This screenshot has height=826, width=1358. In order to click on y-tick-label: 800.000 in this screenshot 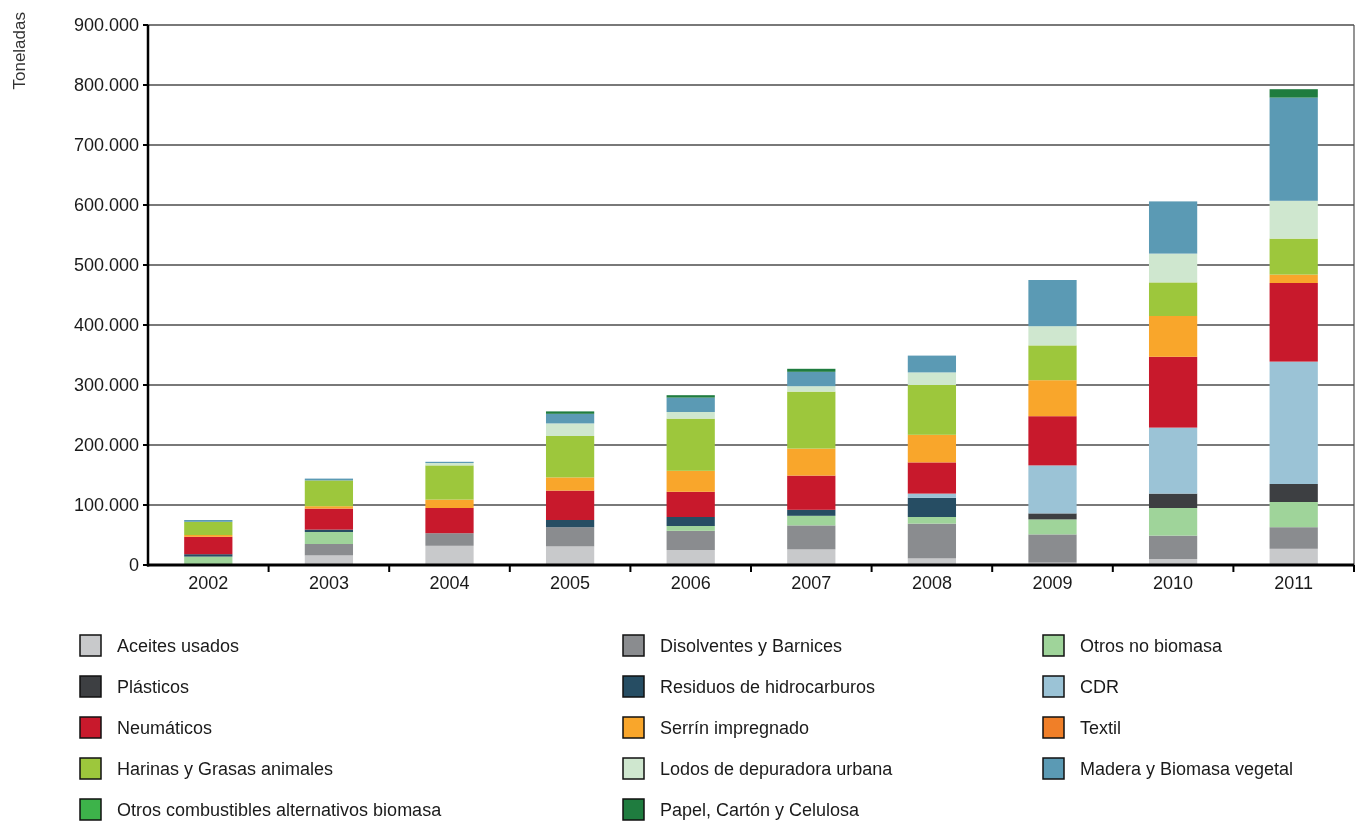, I will do `click(106, 85)`.